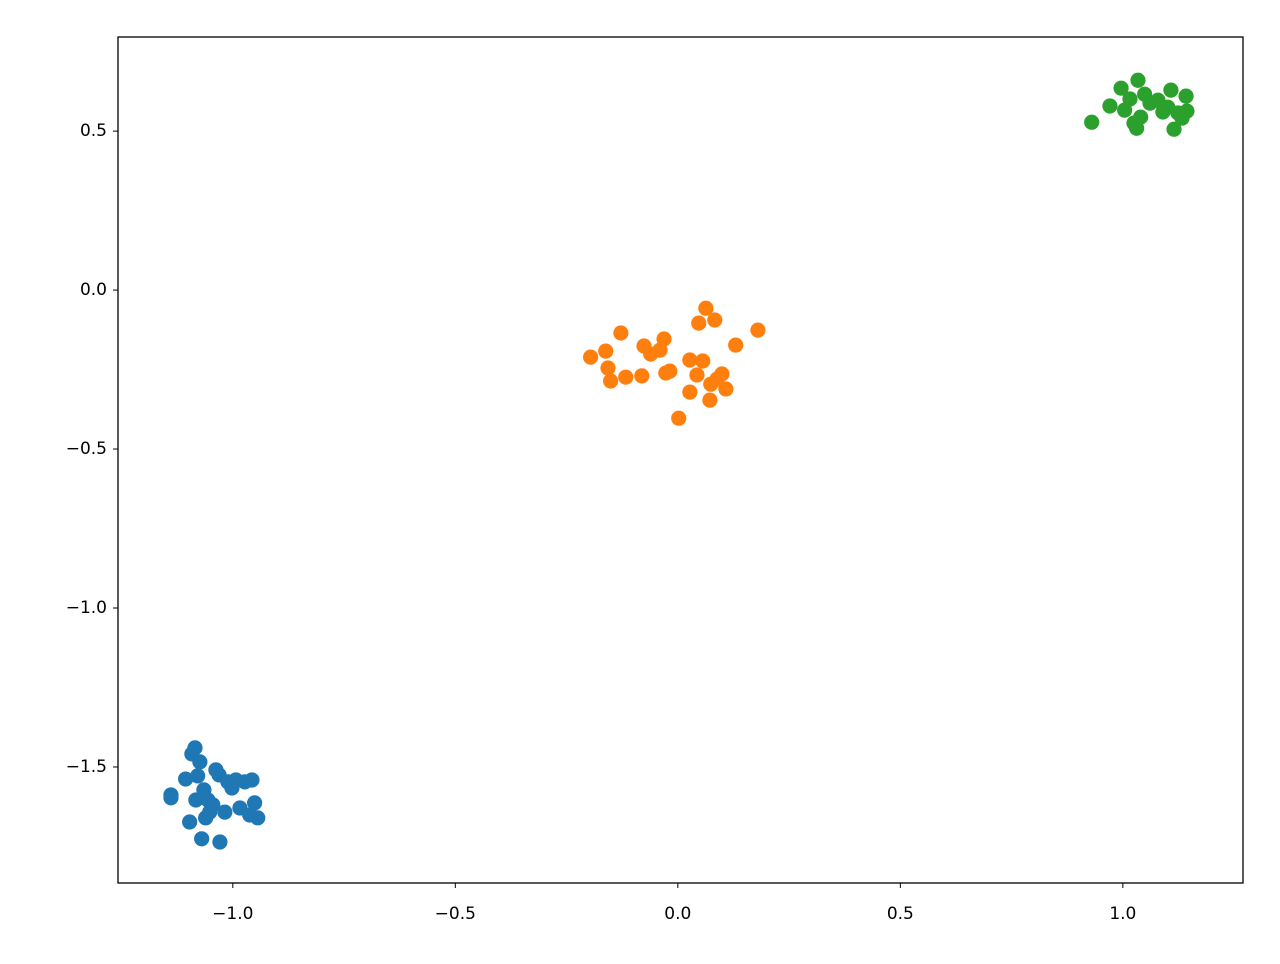 Image resolution: width=1280 pixels, height=964 pixels. What do you see at coordinates (93, 131) in the screenshot?
I see `y-tick-label: 0.5` at bounding box center [93, 131].